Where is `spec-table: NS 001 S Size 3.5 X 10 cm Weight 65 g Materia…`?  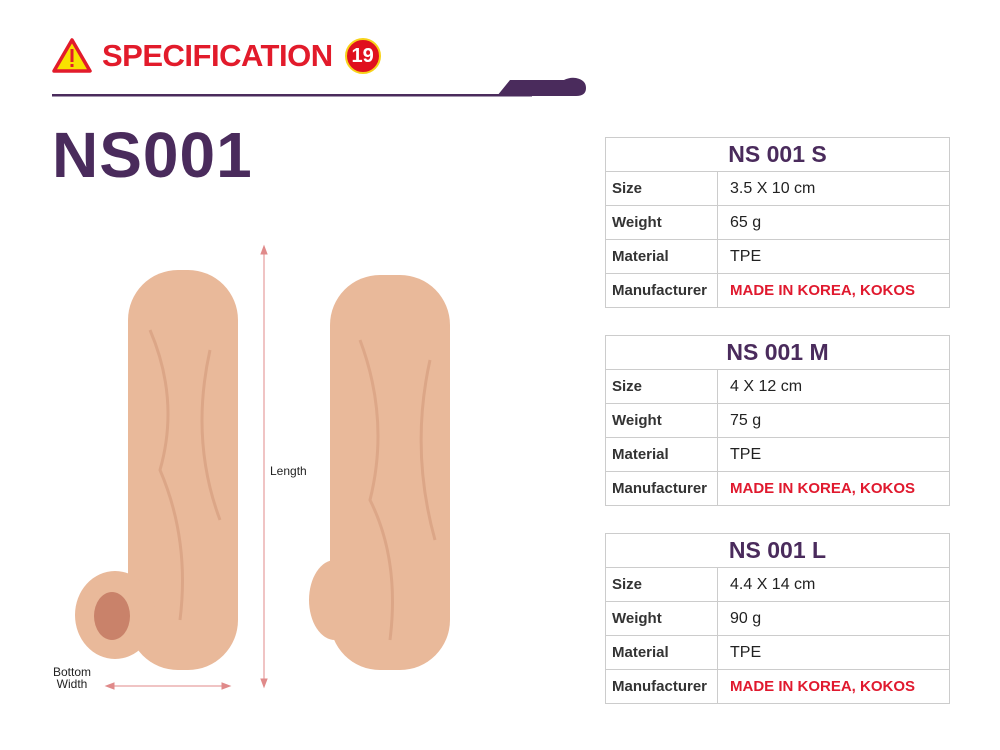 spec-table: NS 001 S Size 3.5 X 10 cm Weight 65 g Materia… is located at coordinates (777, 222).